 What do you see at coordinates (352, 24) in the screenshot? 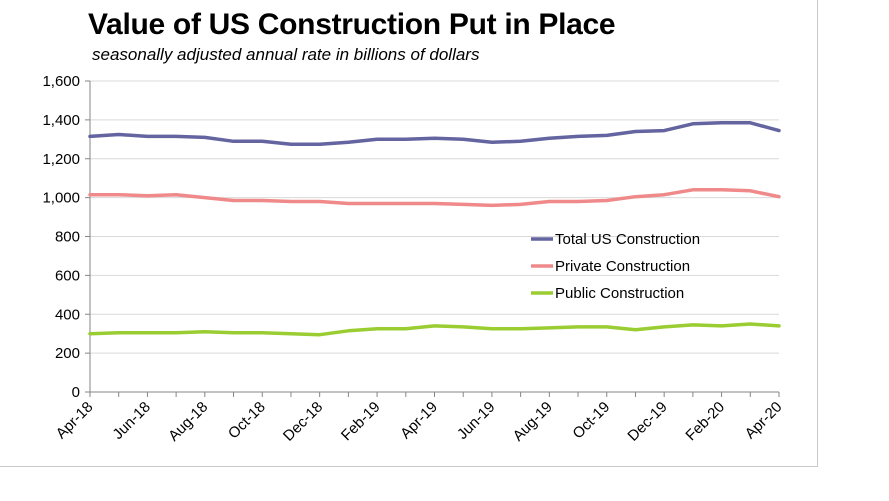
I see `chart-title: Value of US Construction Put in Place` at bounding box center [352, 24].